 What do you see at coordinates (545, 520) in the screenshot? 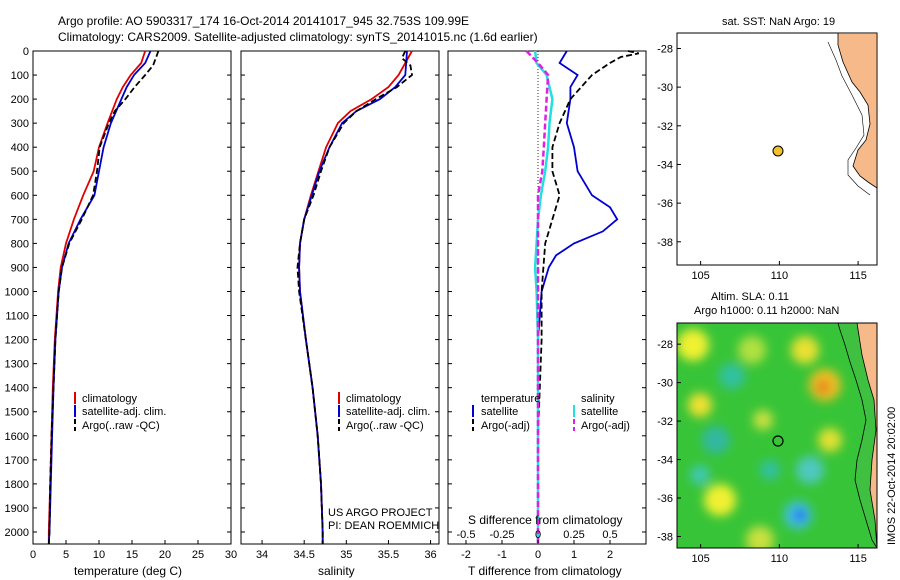
I see `difference-xlabel-top: S difference from climatology` at bounding box center [545, 520].